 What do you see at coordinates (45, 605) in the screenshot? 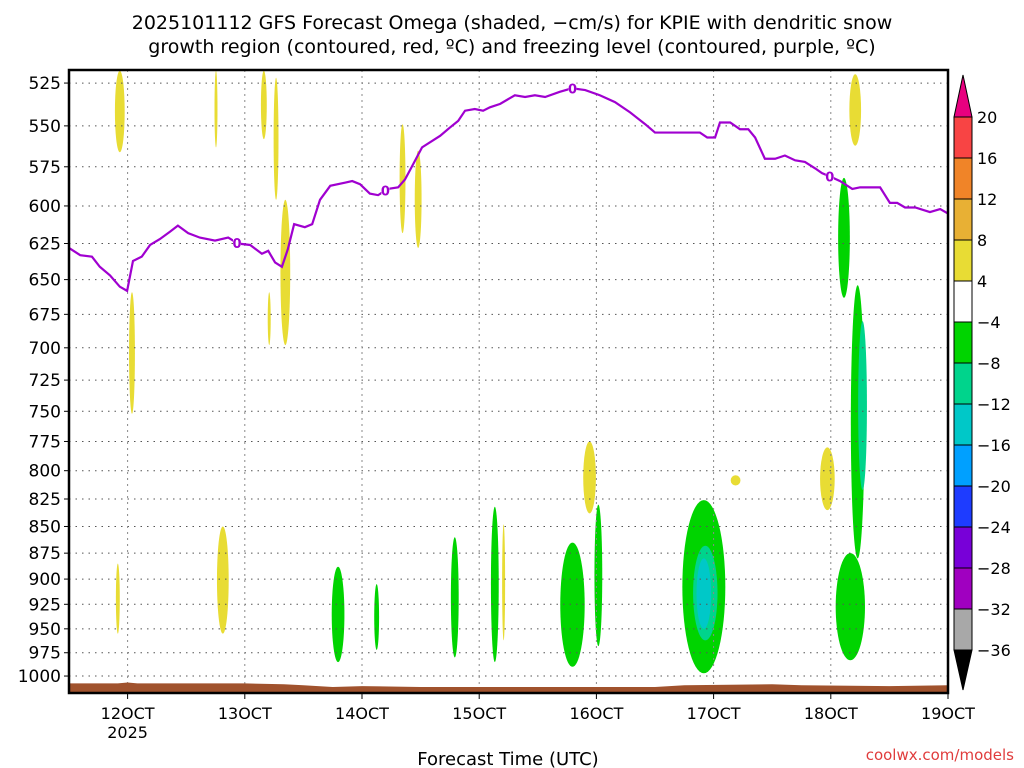
I see `y-tick-label: 925` at bounding box center [45, 605].